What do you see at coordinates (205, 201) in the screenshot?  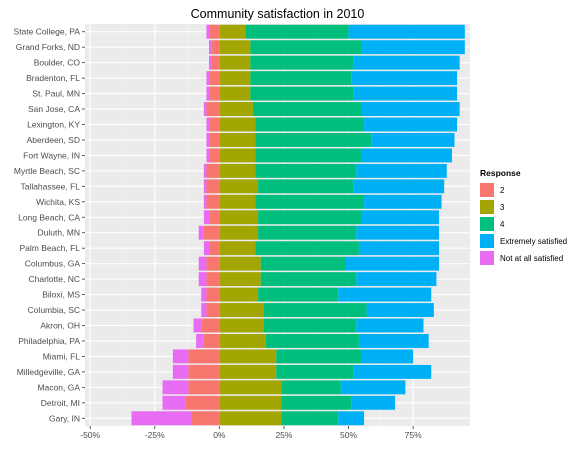 I see `bar-not-at-all-satisfied-wichita-ks` at bounding box center [205, 201].